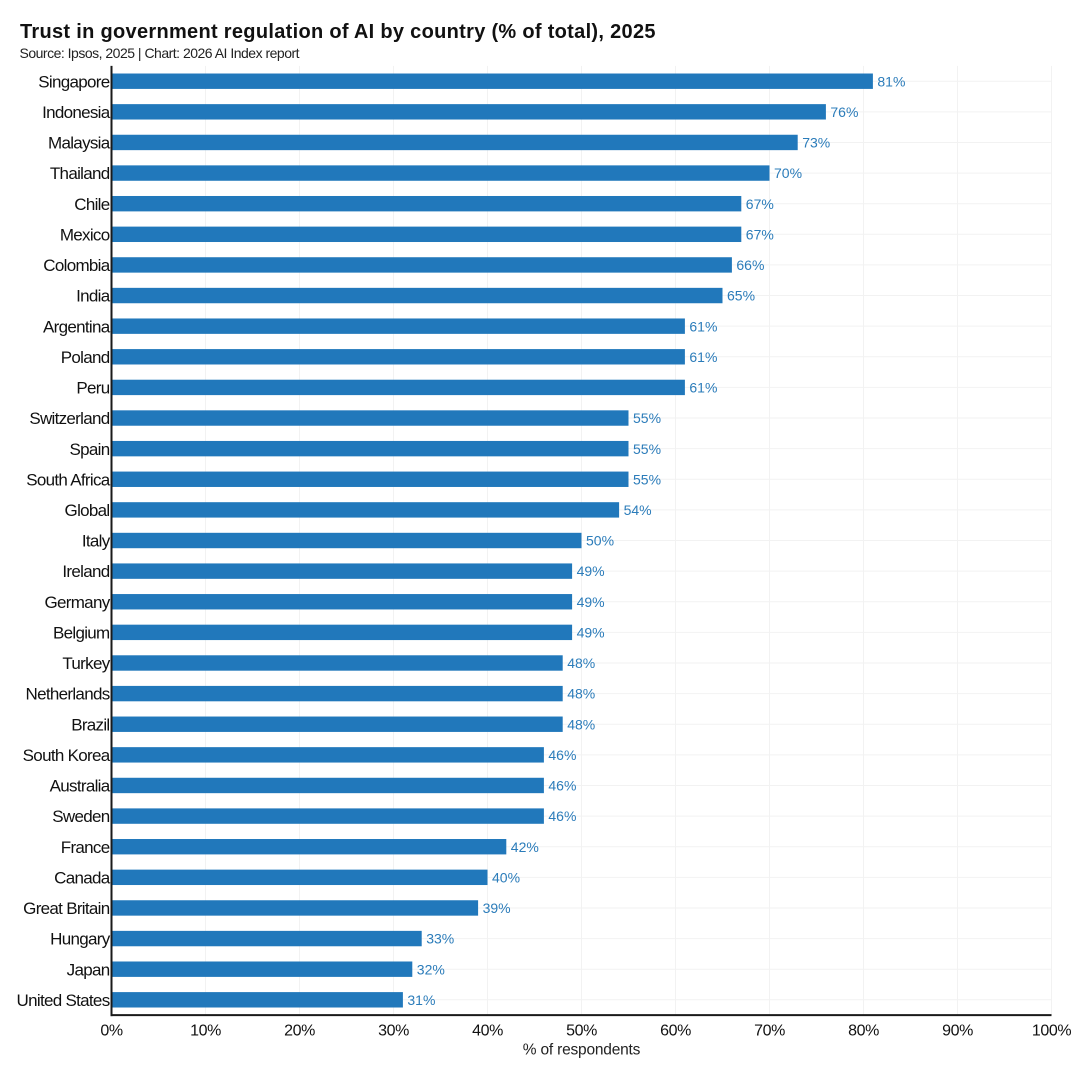 This screenshot has height=1068, width=1080. I want to click on svg-text: Belgium, so click(81, 632).